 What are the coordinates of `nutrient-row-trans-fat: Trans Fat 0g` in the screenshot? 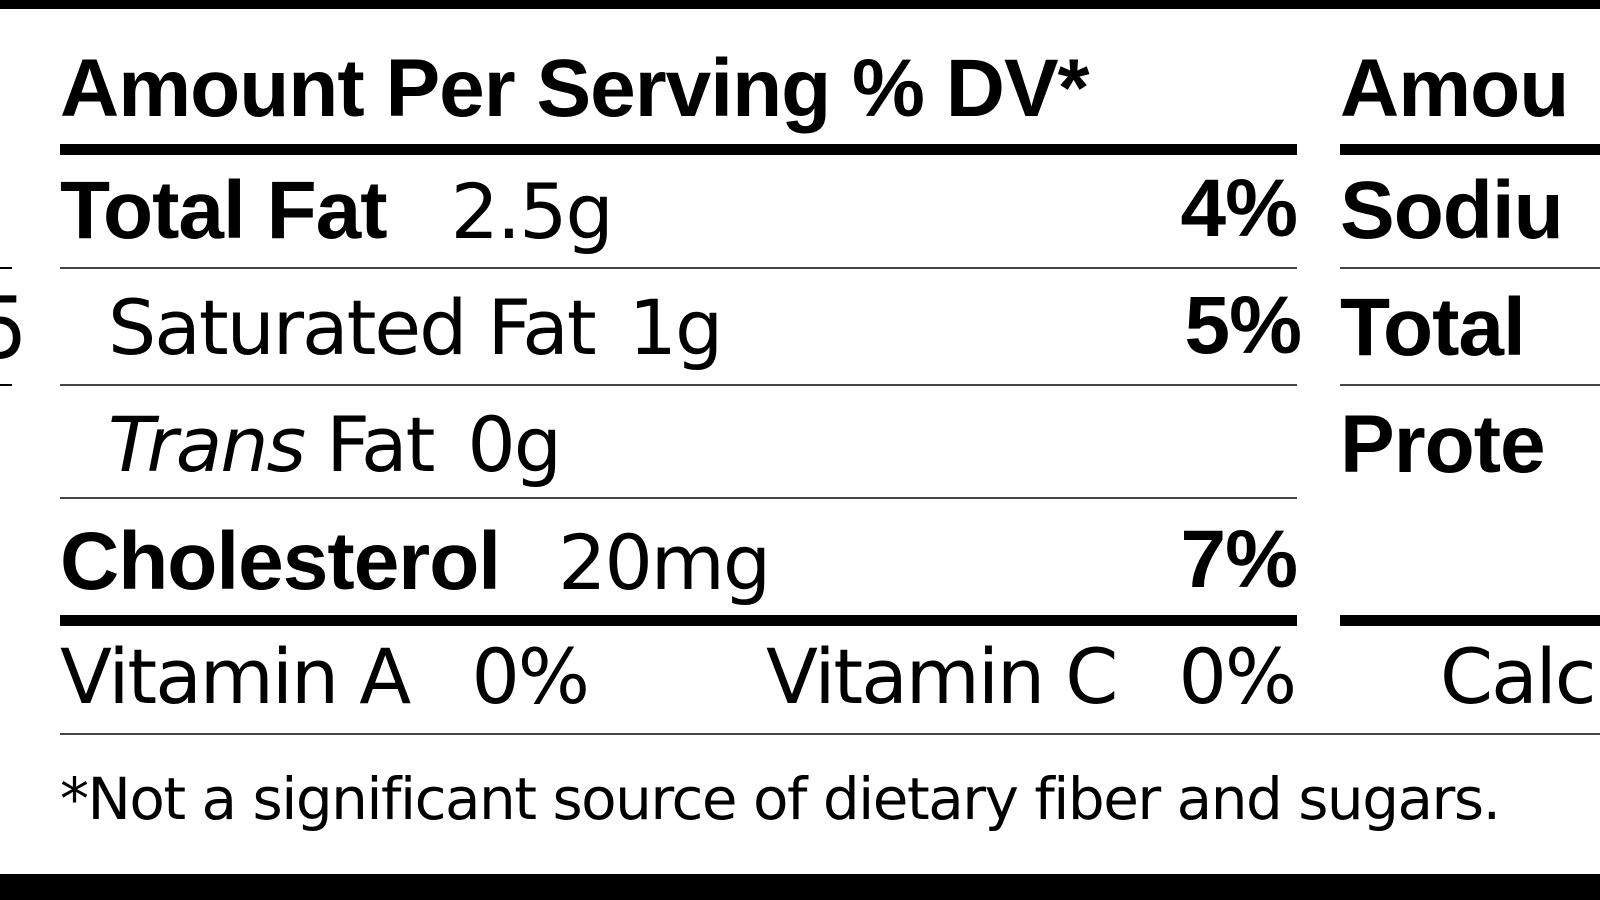 It's located at (335, 445).